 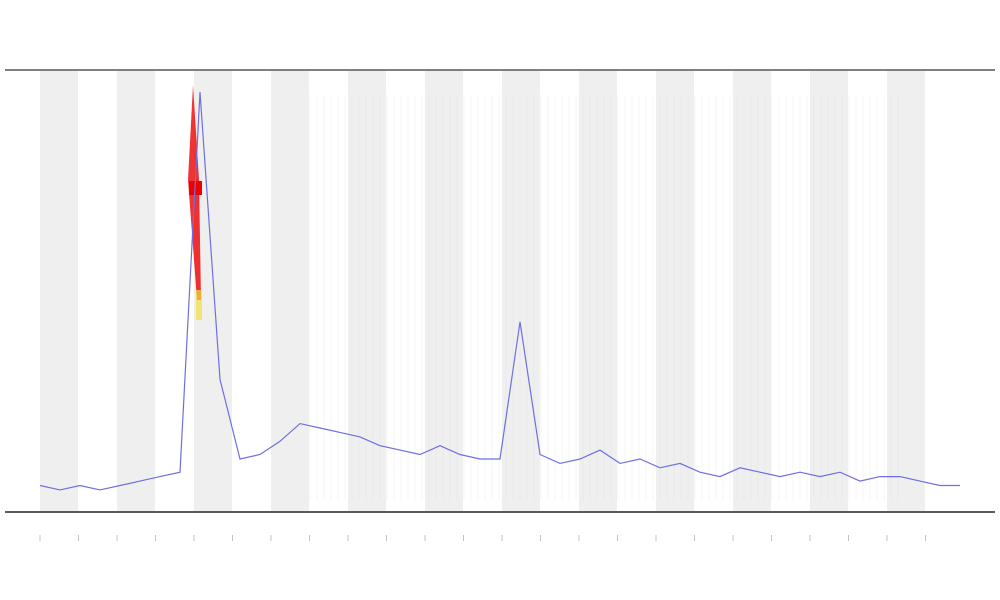 What do you see at coordinates (199, 305) in the screenshot?
I see `yellow-zone` at bounding box center [199, 305].